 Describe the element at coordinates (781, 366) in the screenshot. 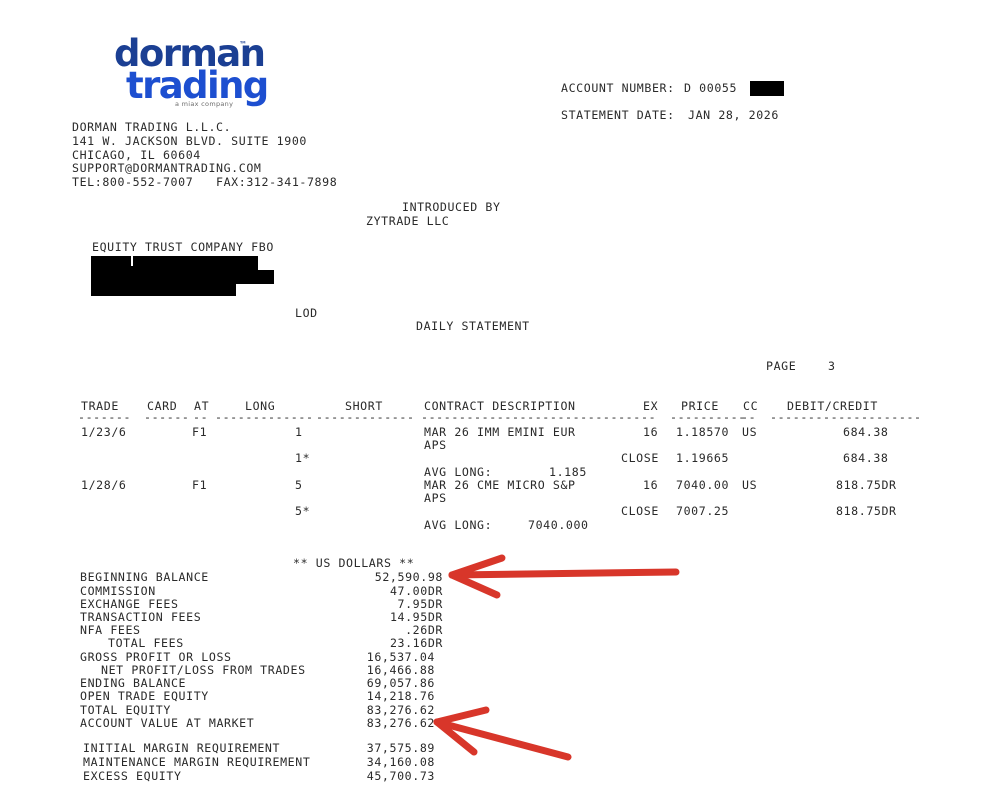

I see `page-label: PAGE` at that location.